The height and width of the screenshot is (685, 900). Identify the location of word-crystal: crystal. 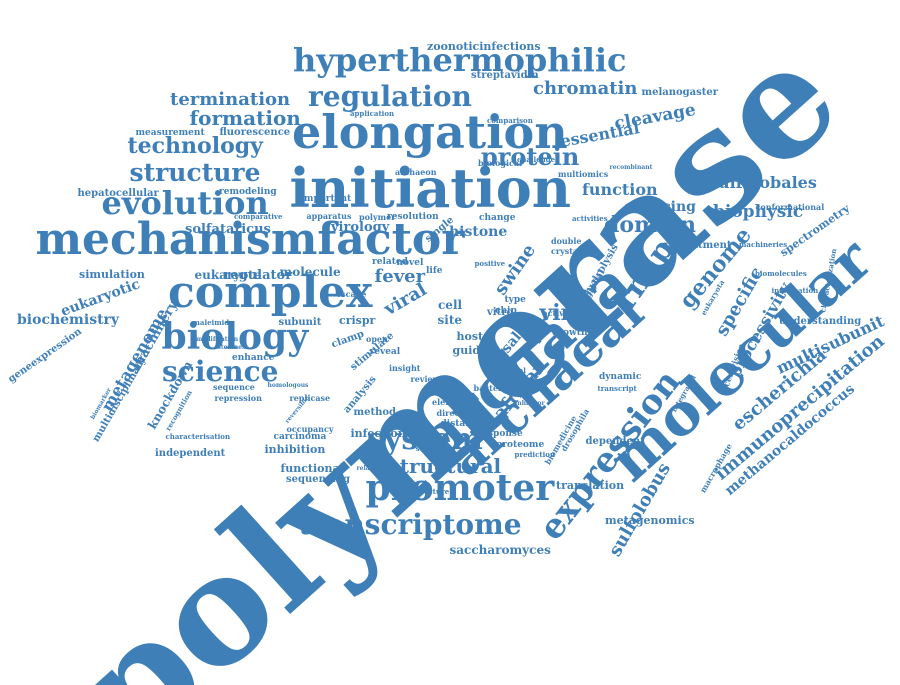
(566, 251).